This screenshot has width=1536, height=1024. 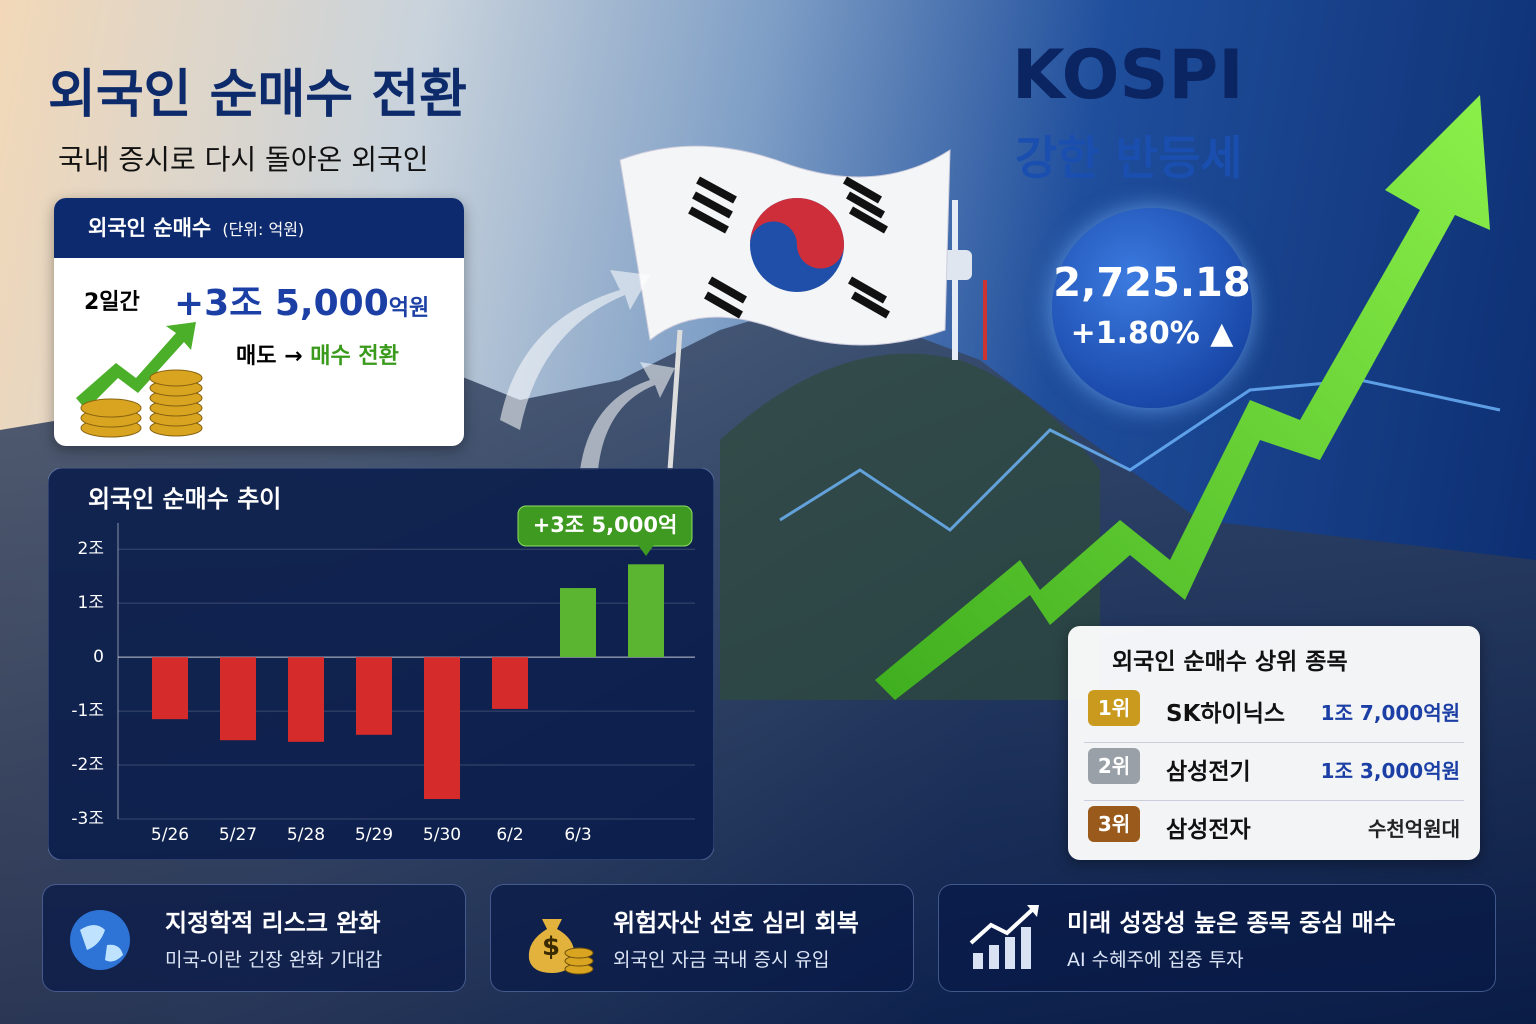 I want to click on globe-icon, so click(x=100, y=940).